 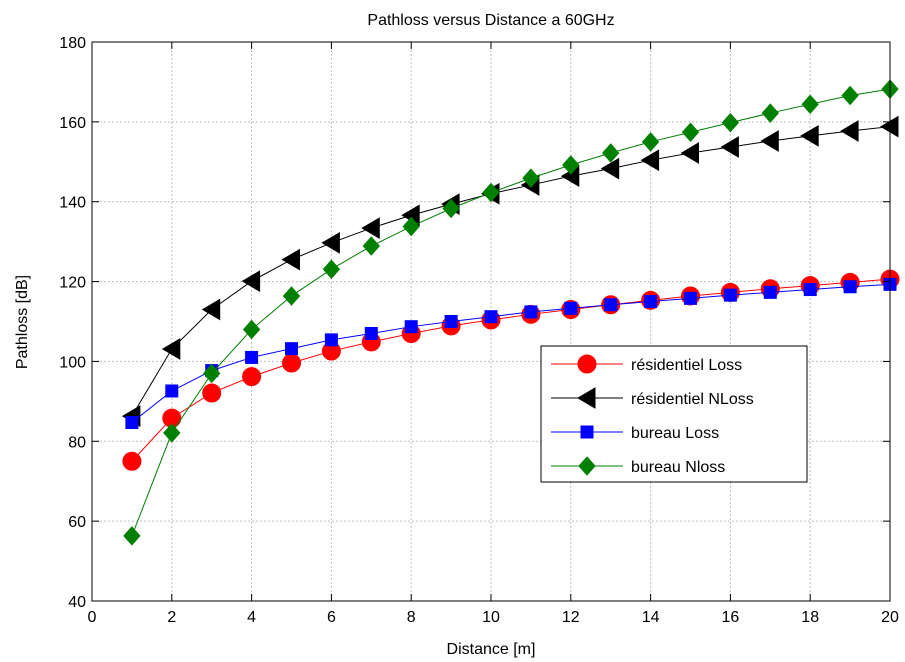 What do you see at coordinates (686, 365) in the screenshot?
I see `legend-label: résidentiel Loss` at bounding box center [686, 365].